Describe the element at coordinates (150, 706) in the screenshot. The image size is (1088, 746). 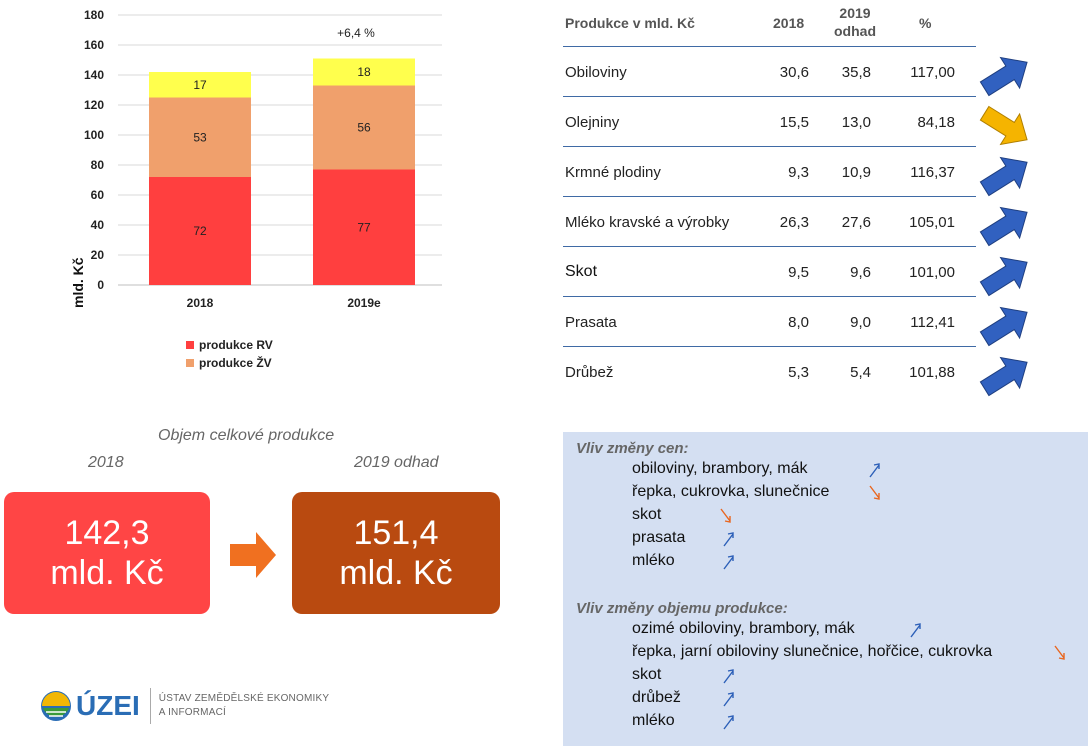
I see `logo-separator` at that location.